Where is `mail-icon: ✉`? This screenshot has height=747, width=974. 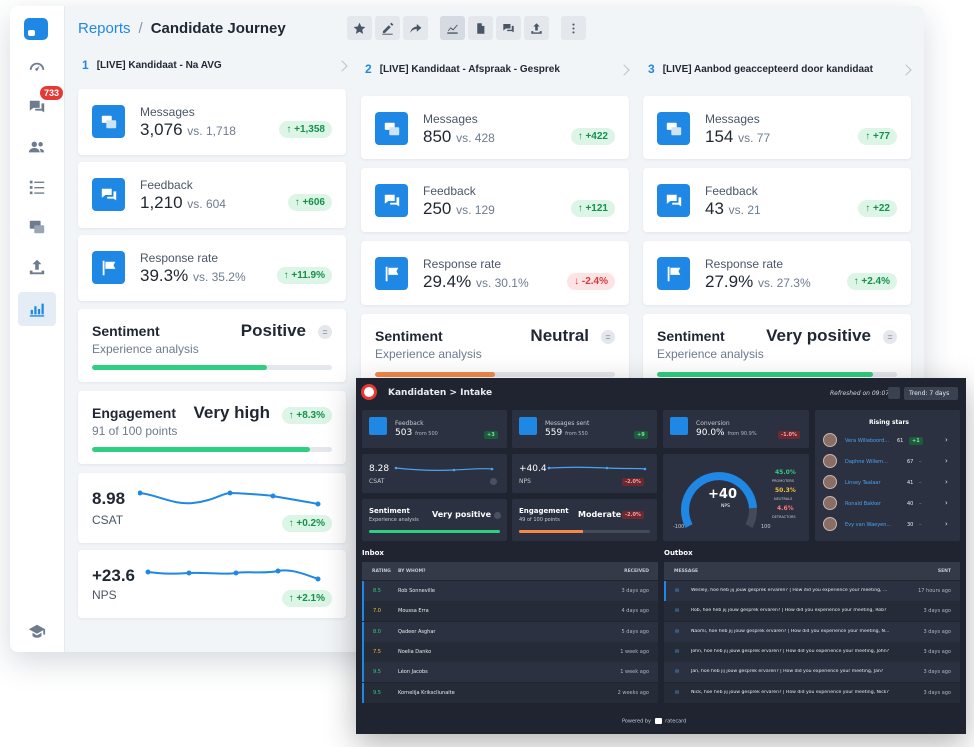 mail-icon: ✉ is located at coordinates (677, 611).